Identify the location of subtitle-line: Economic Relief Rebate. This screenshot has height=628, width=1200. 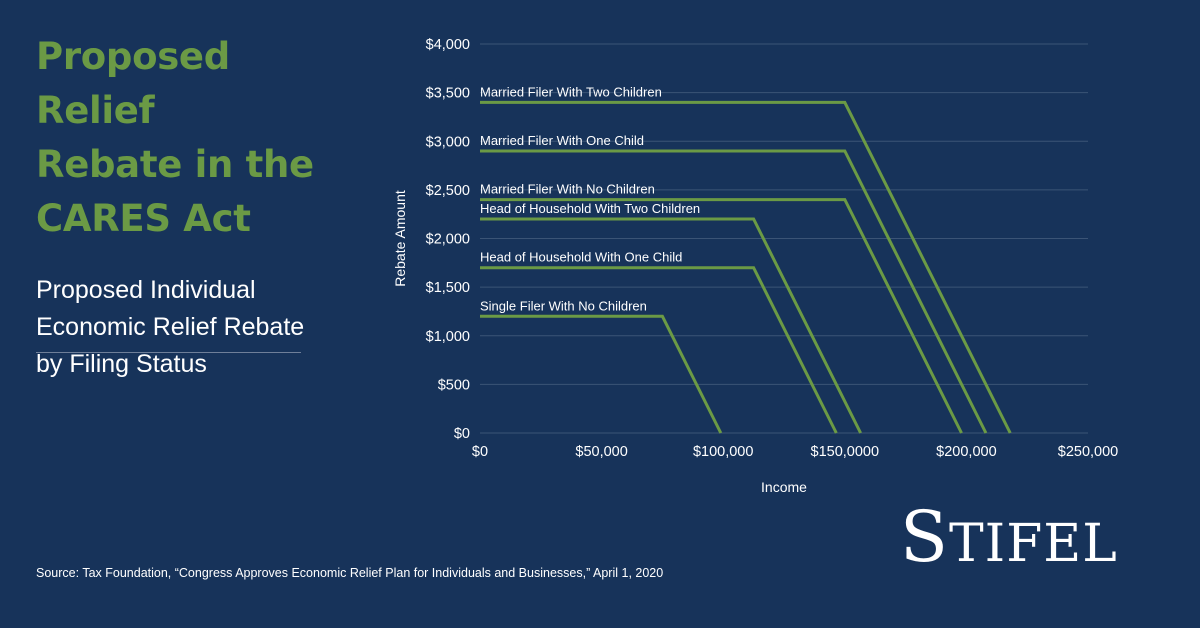
(170, 327).